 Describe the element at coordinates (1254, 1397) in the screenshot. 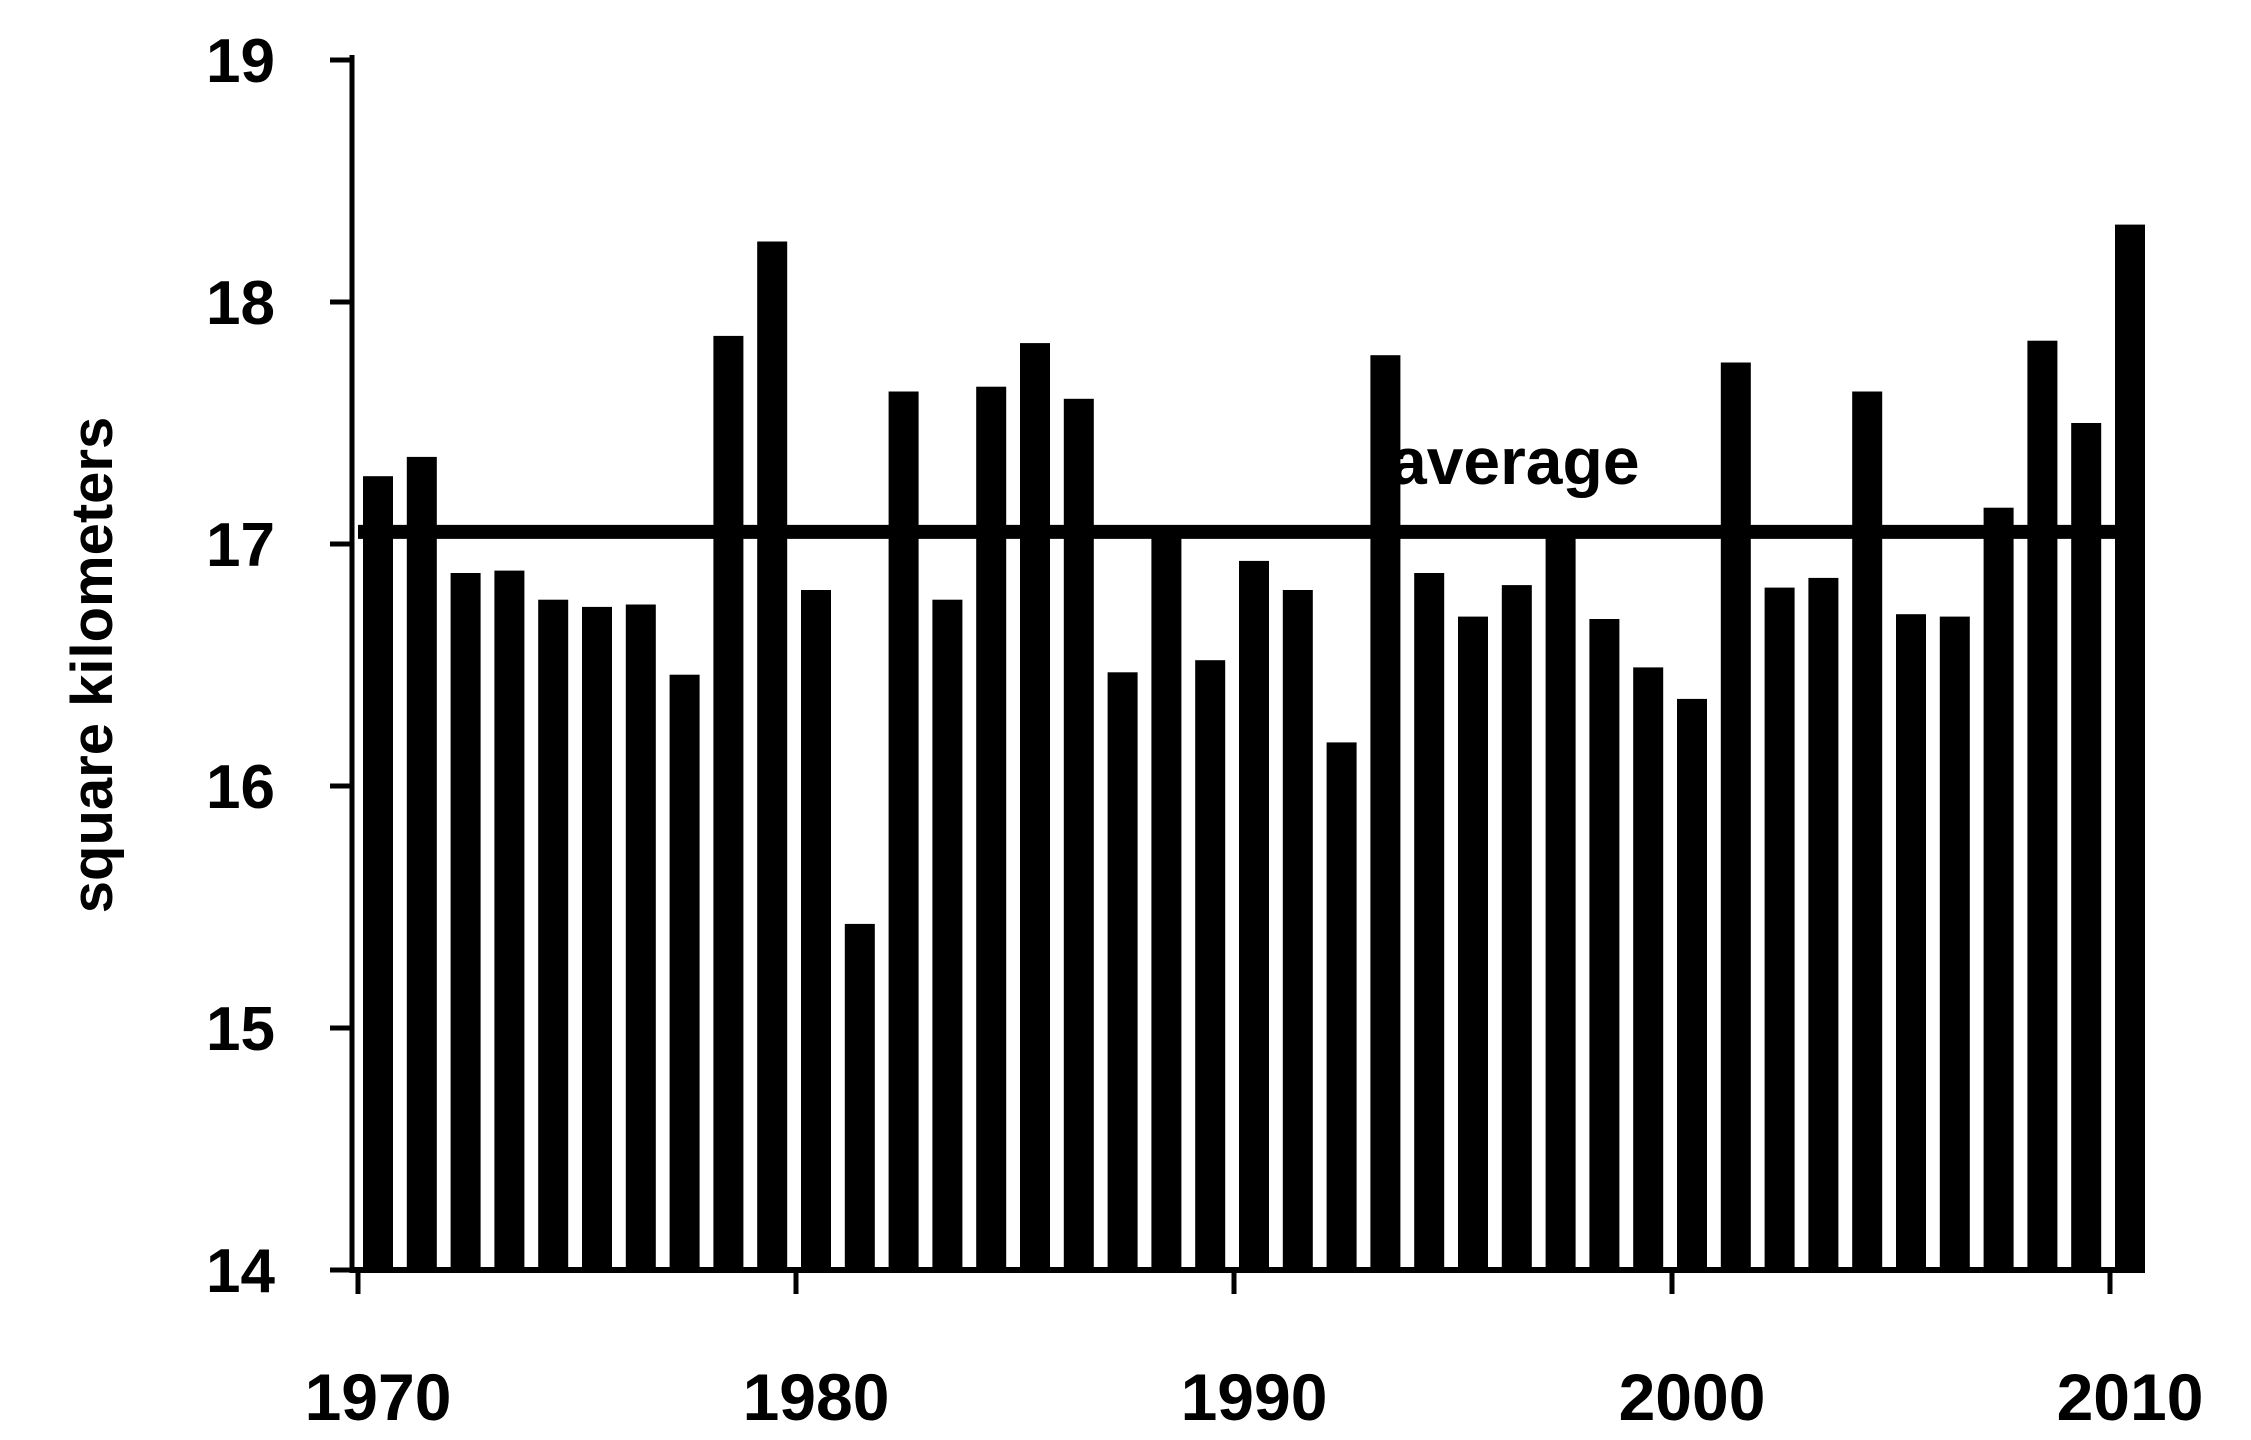

I see `x-tick-label-1990: 1990` at that location.